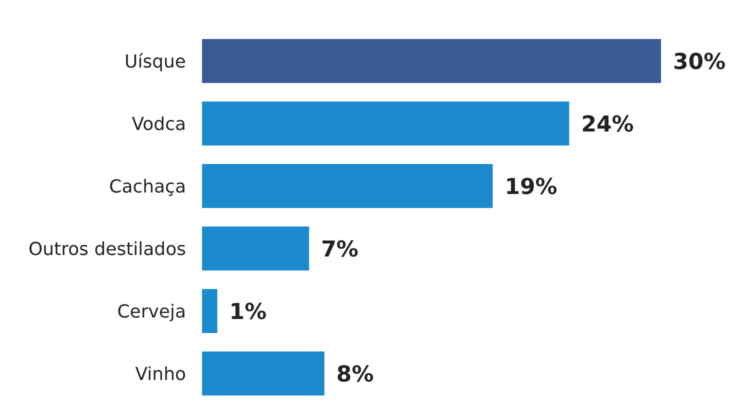  Describe the element at coordinates (159, 125) in the screenshot. I see `y-tick-label: Vodca` at that location.